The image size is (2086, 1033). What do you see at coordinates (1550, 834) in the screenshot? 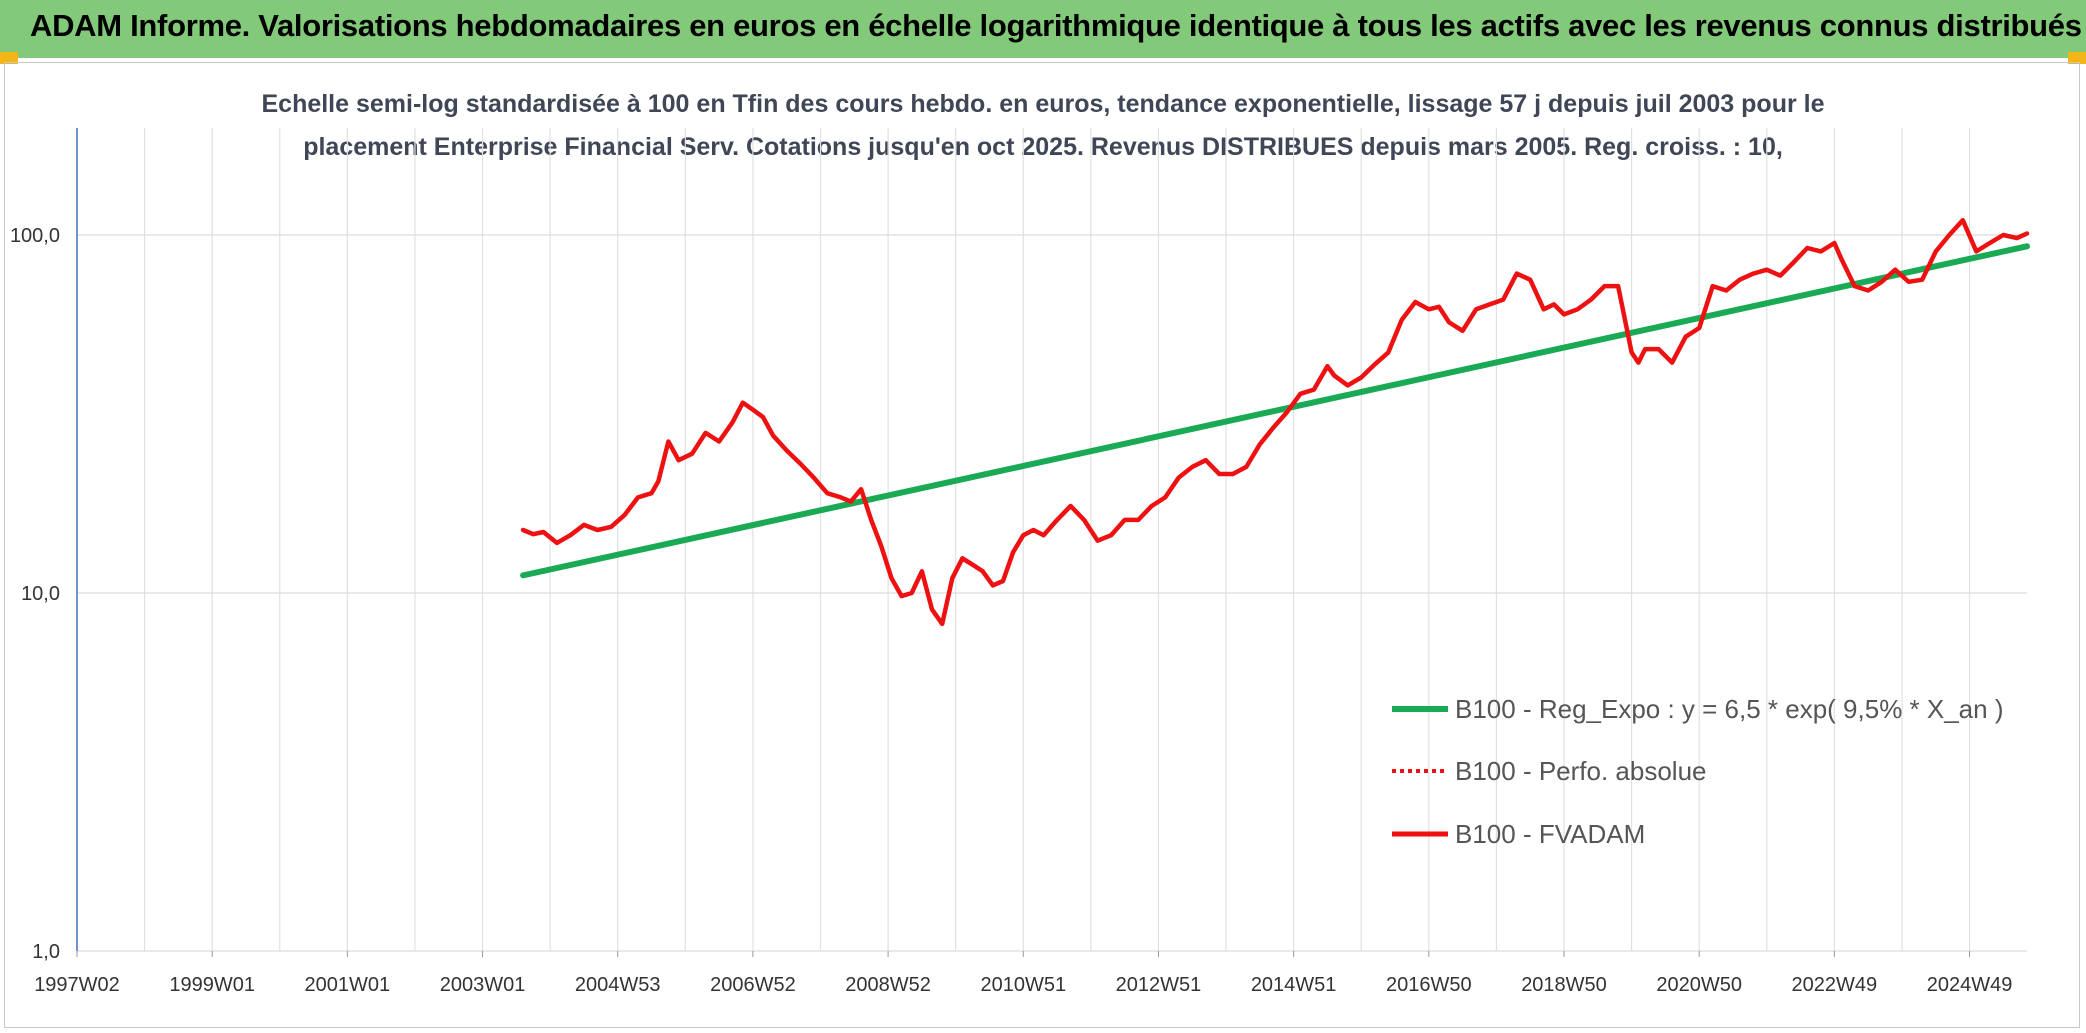
I see `legend-label-fvadam: B100 - FVADAM` at bounding box center [1550, 834].